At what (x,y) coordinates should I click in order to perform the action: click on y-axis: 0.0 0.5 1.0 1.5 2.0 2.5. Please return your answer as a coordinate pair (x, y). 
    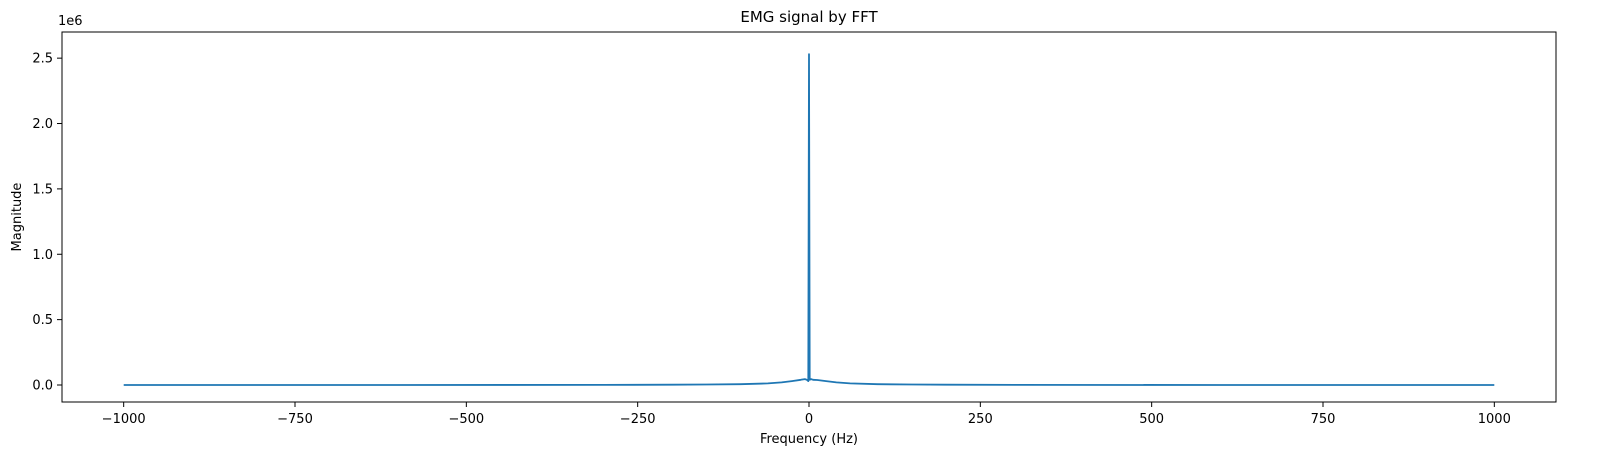
    Looking at the image, I should click on (47, 223).